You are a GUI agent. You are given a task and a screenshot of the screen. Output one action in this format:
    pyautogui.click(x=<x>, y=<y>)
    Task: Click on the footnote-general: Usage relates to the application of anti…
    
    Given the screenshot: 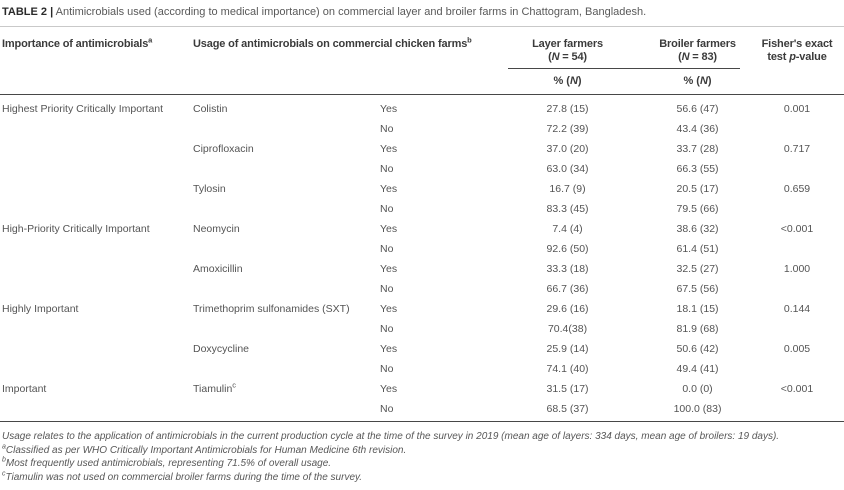 What is the action you would take?
    pyautogui.click(x=391, y=436)
    